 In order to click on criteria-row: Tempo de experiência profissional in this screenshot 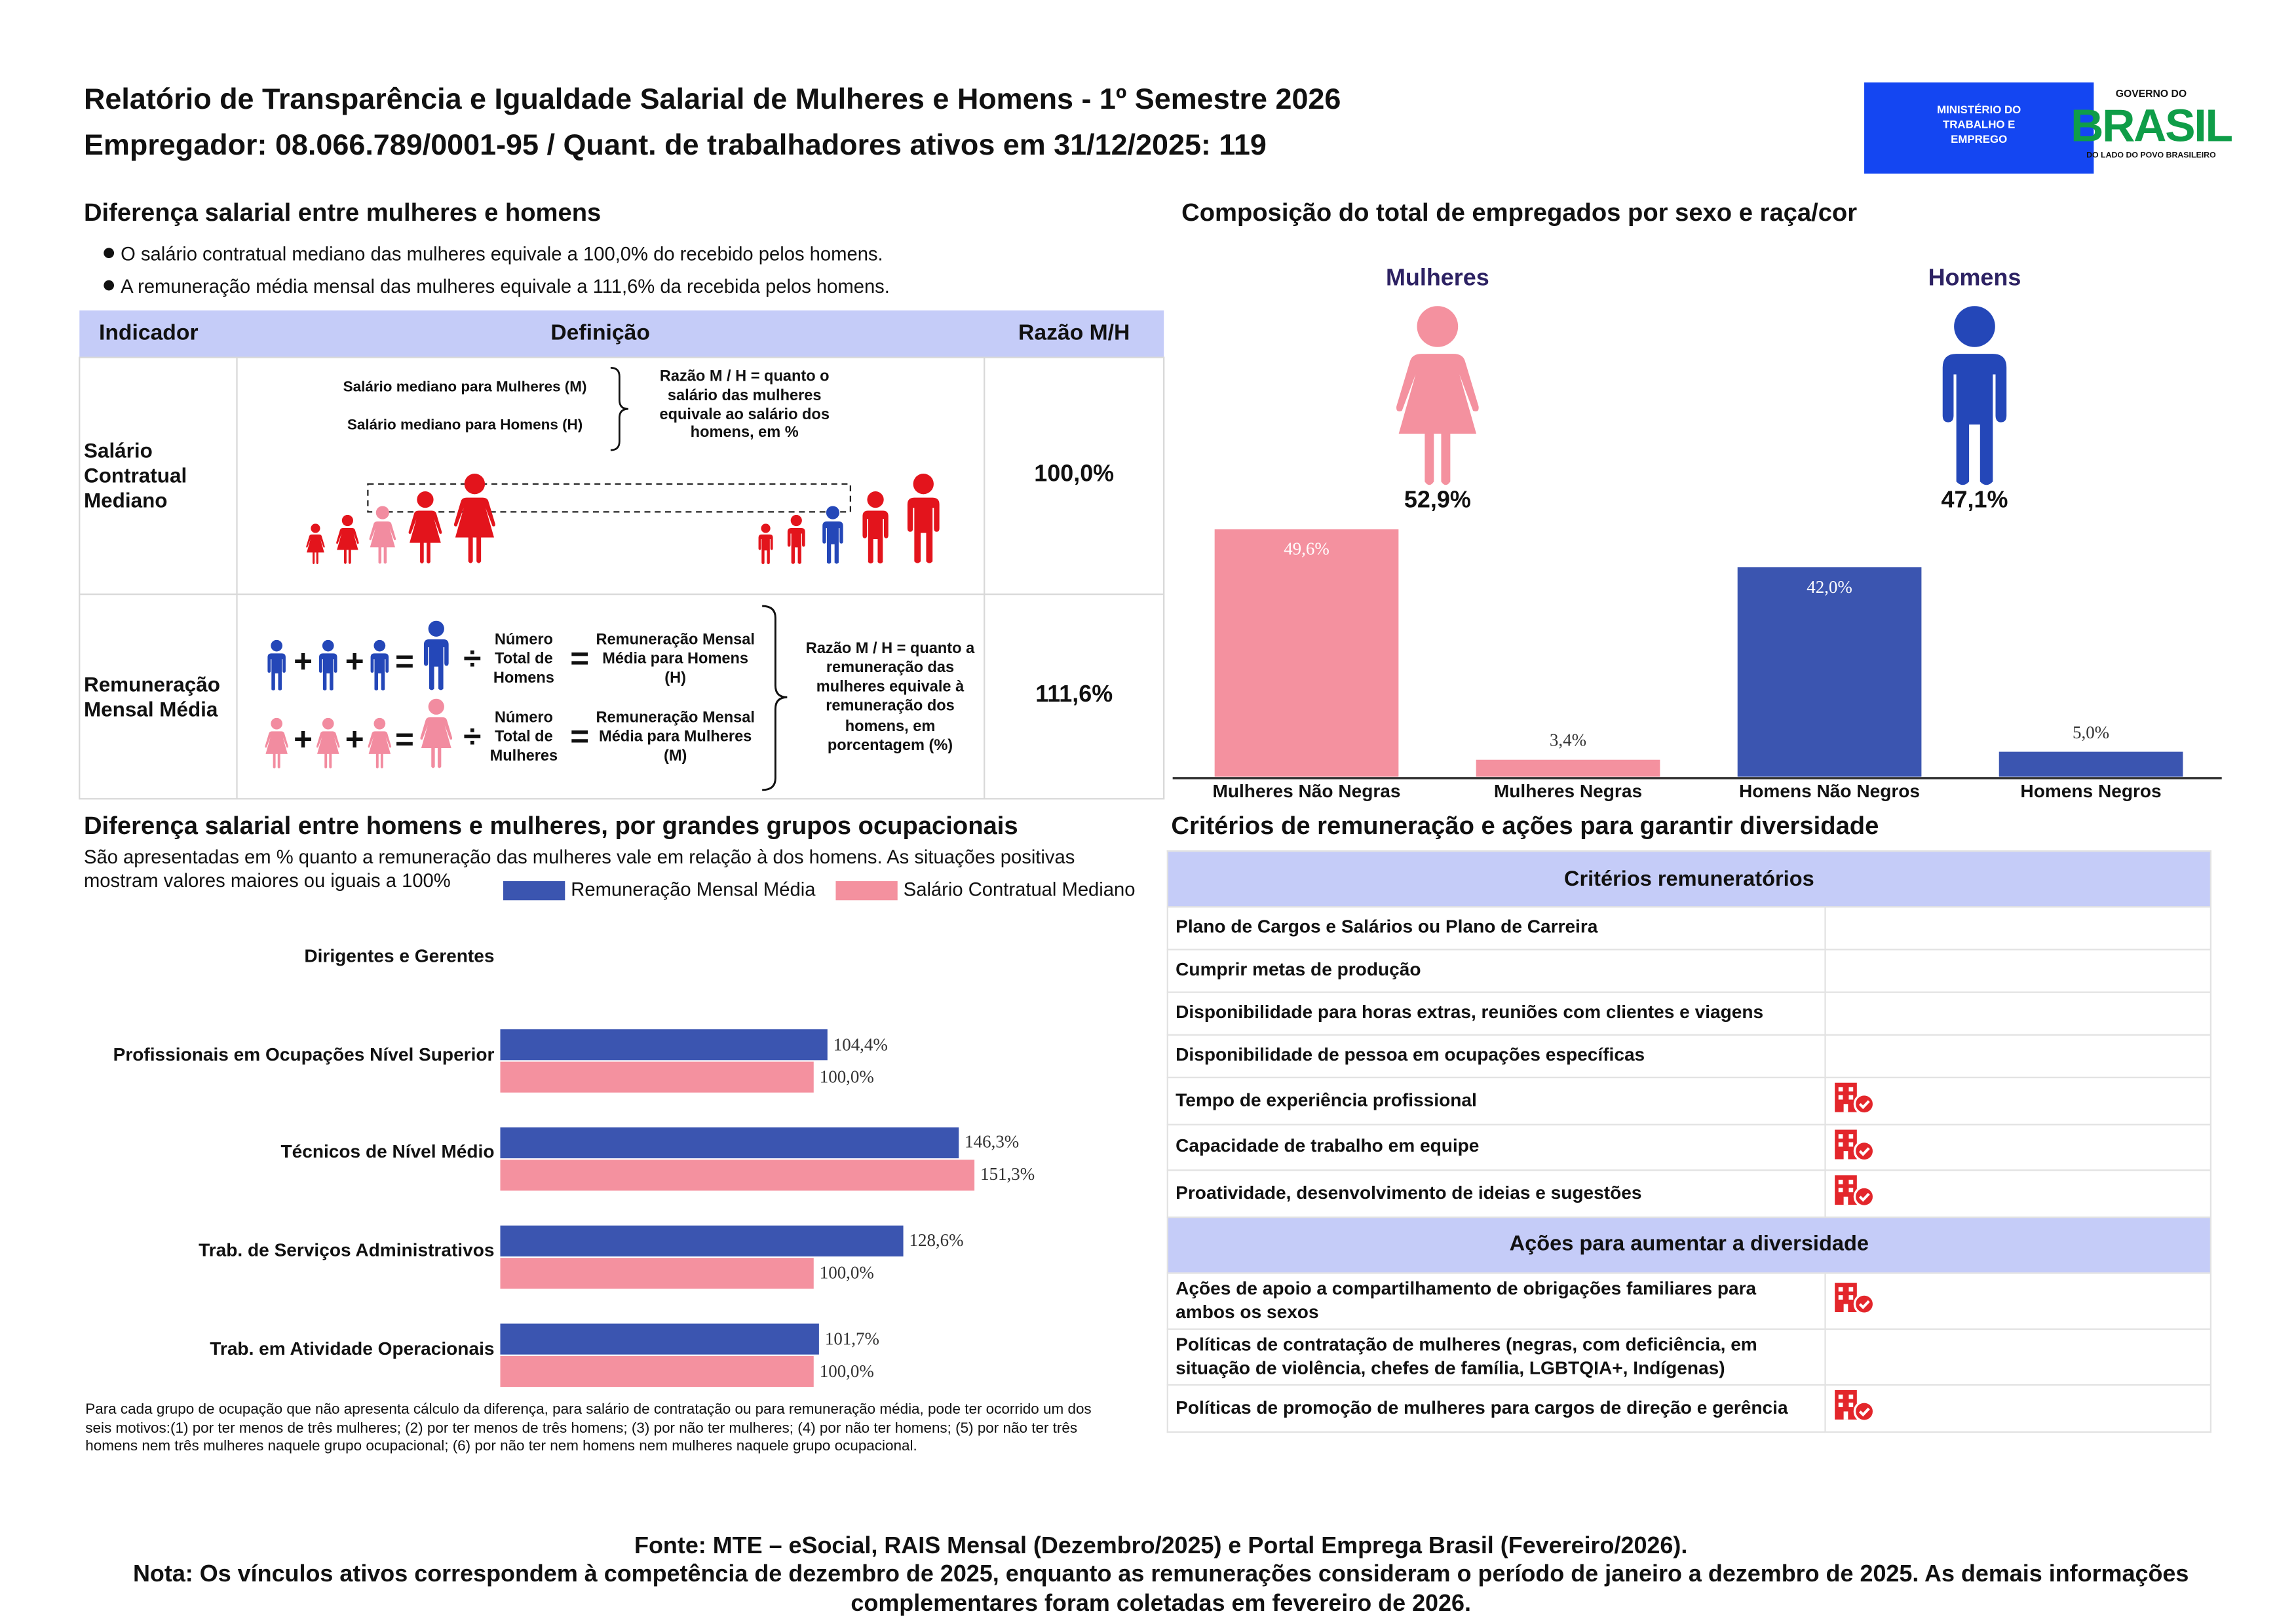, I will do `click(1688, 1100)`.